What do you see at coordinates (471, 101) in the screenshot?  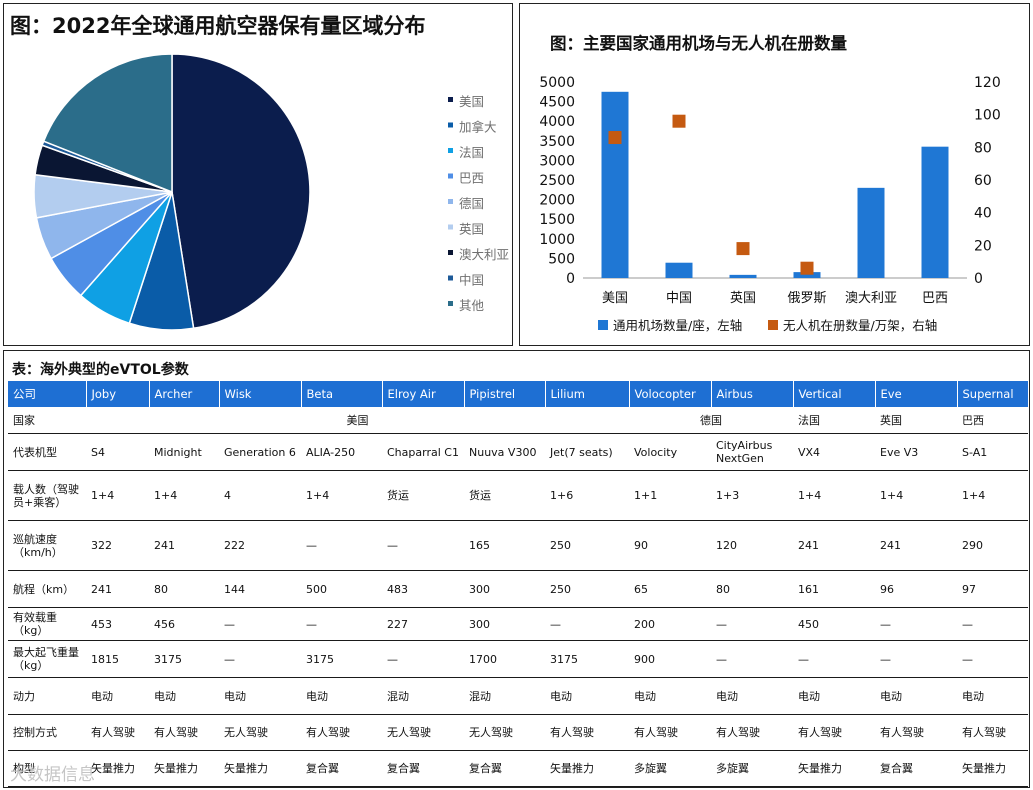 I see `pie-legend-label: 美国` at bounding box center [471, 101].